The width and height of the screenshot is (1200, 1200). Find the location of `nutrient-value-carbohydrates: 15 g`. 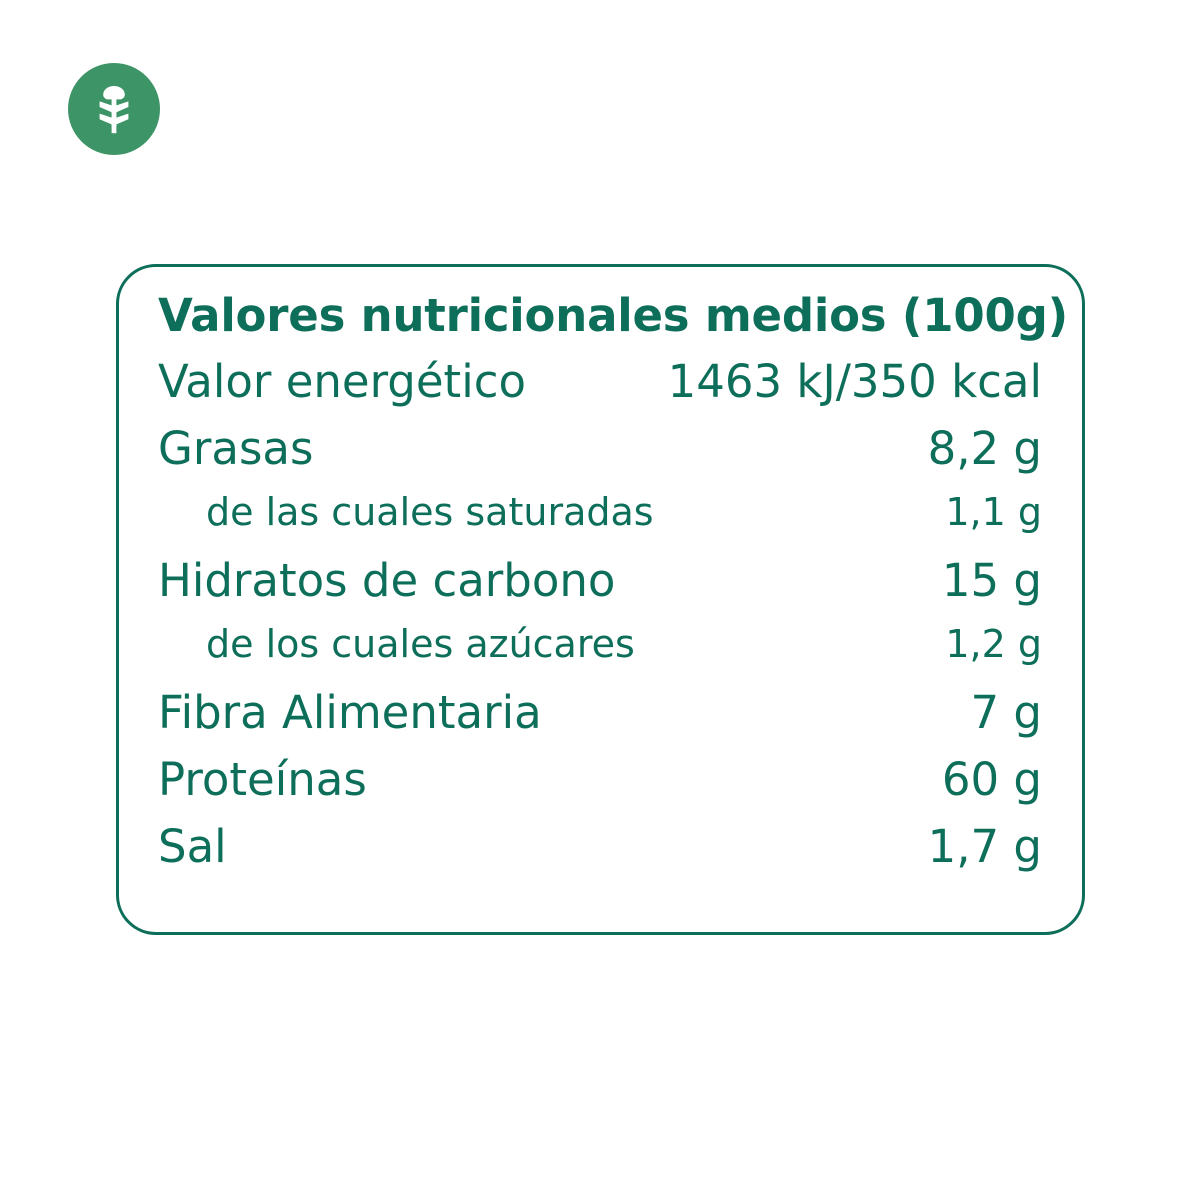

nutrient-value-carbohydrates: 15 g is located at coordinates (991, 580).